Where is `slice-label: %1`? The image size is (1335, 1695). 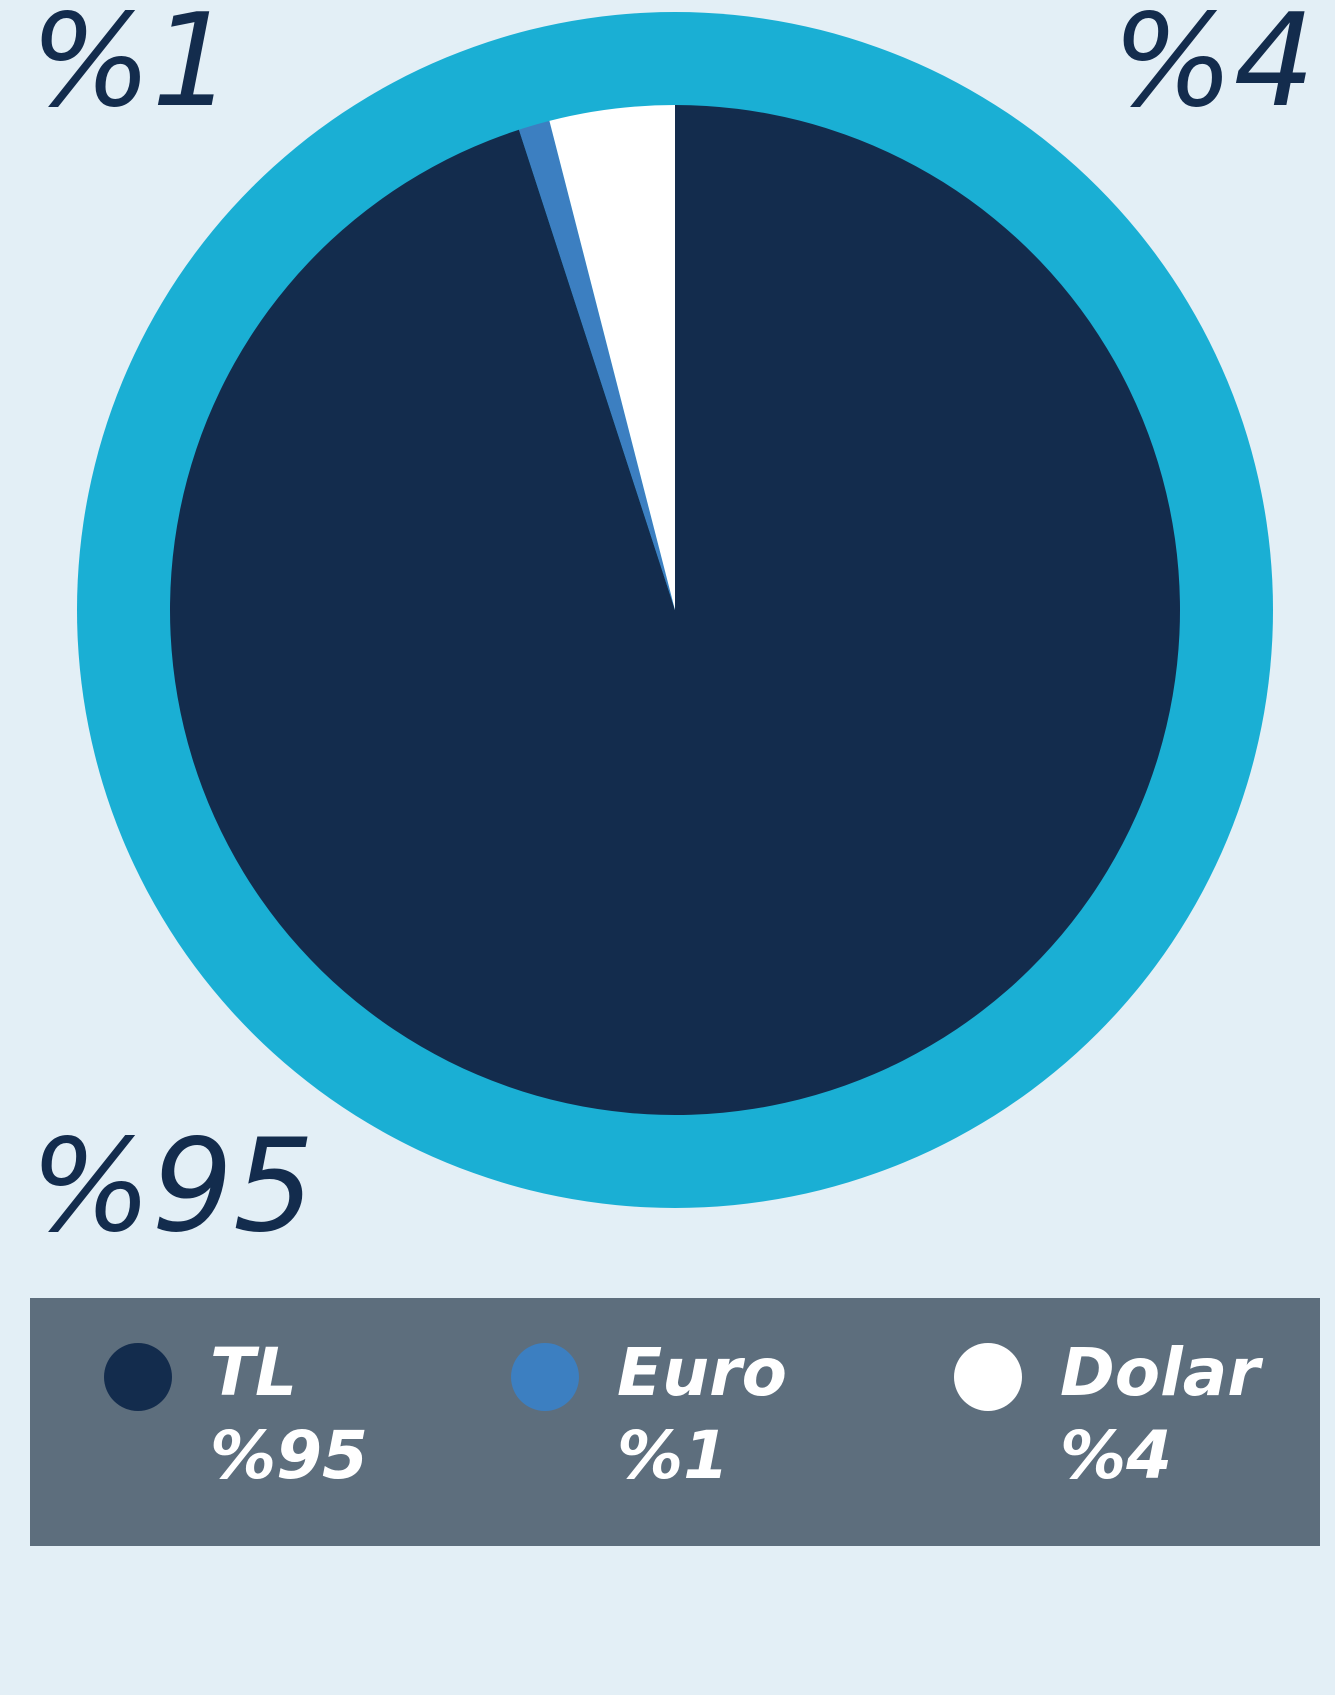 slice-label: %1 is located at coordinates (131, 68).